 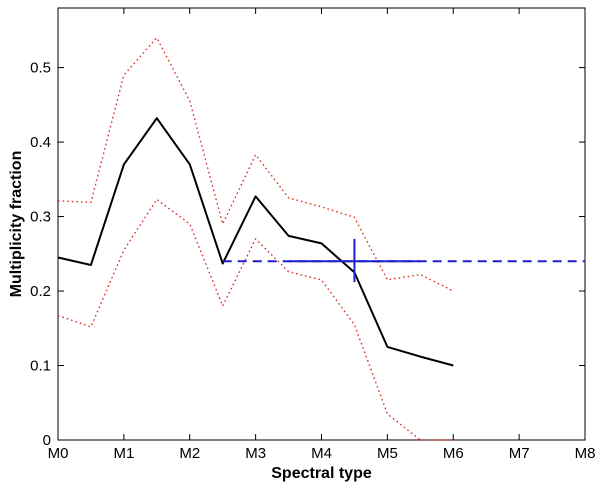 What do you see at coordinates (403, 260) in the screenshot?
I see `reference-layer` at bounding box center [403, 260].